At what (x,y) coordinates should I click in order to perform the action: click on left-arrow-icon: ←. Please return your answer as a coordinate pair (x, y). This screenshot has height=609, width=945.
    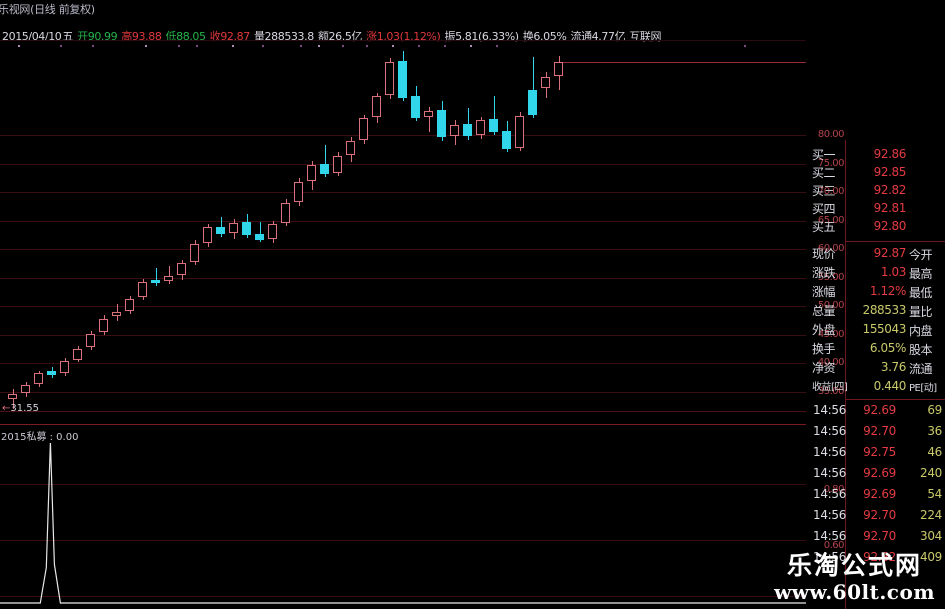
    Looking at the image, I should click on (6, 408).